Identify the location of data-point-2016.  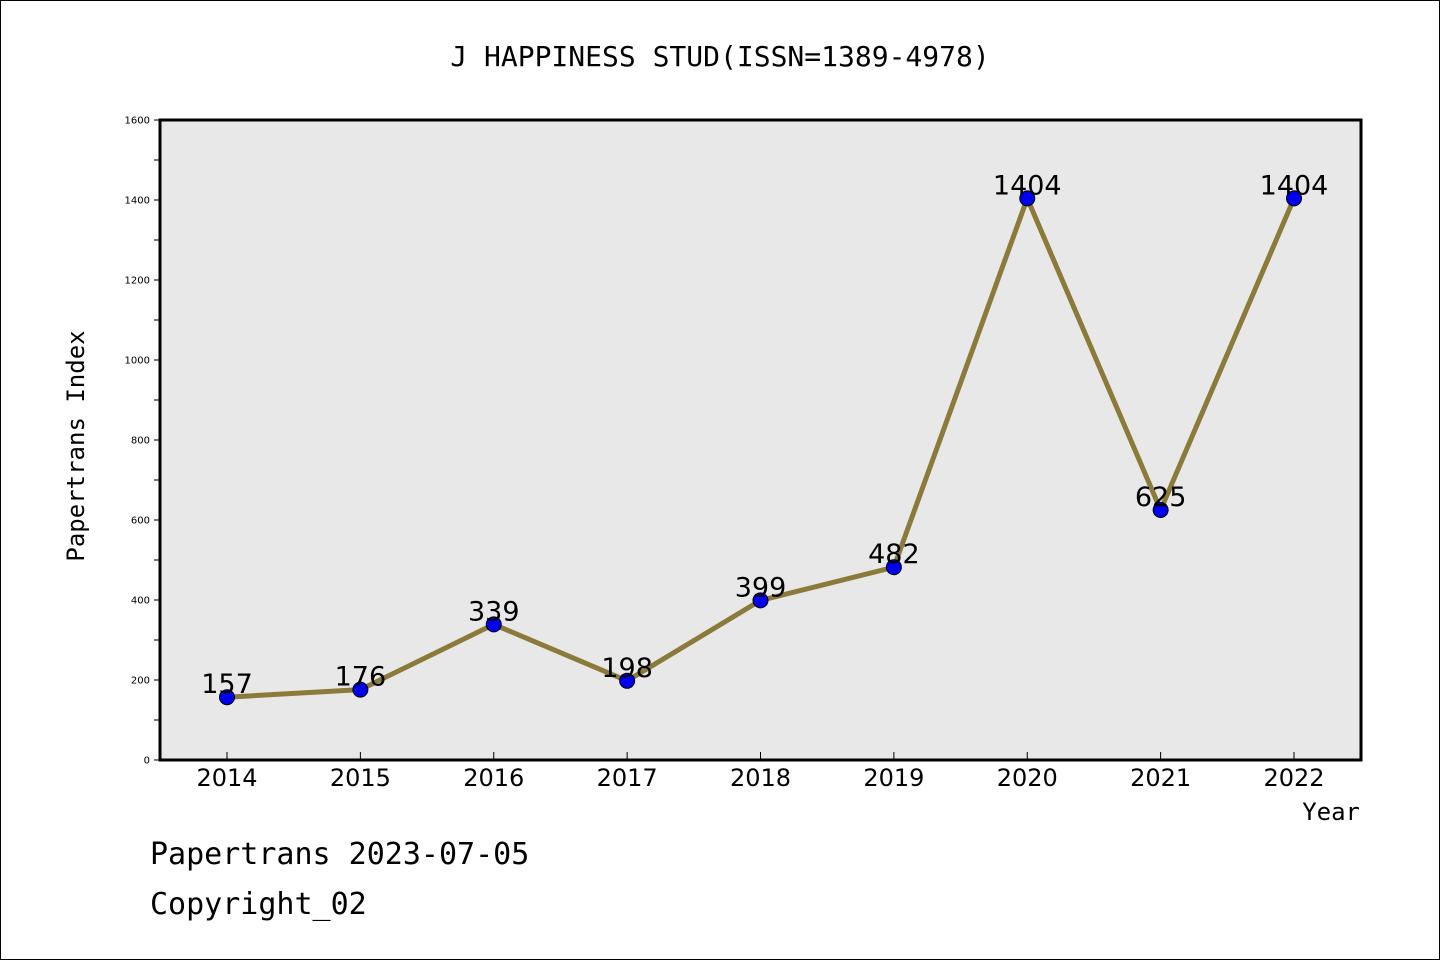
(493, 624).